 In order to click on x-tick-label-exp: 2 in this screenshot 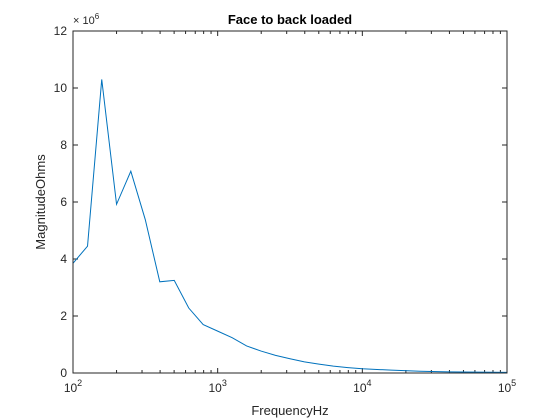, I will do `click(79, 383)`.